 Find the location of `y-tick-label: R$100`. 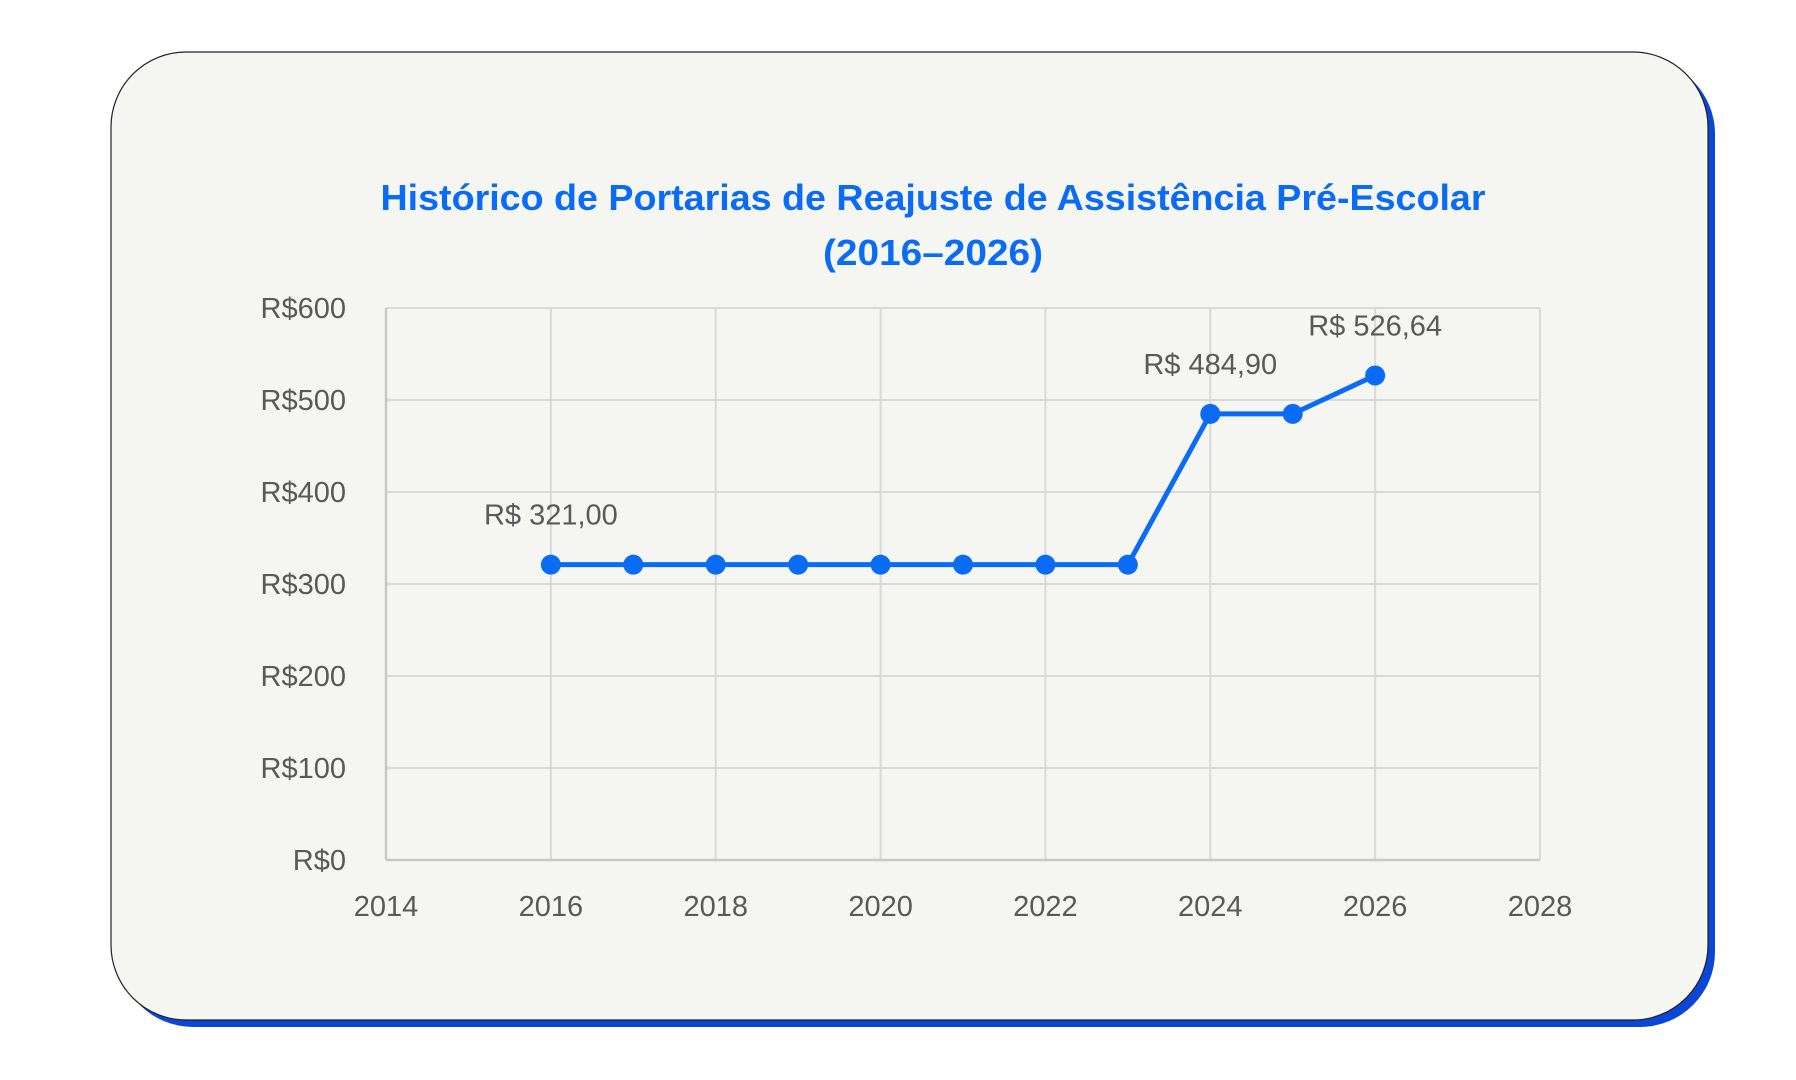

y-tick-label: R$100 is located at coordinates (303, 769).